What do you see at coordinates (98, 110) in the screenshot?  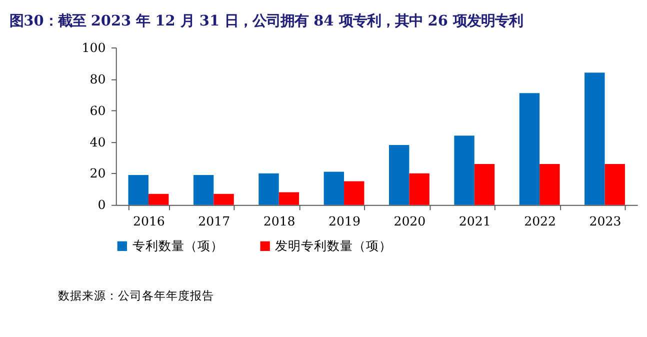 I see `y-tick-label: 60` at bounding box center [98, 110].